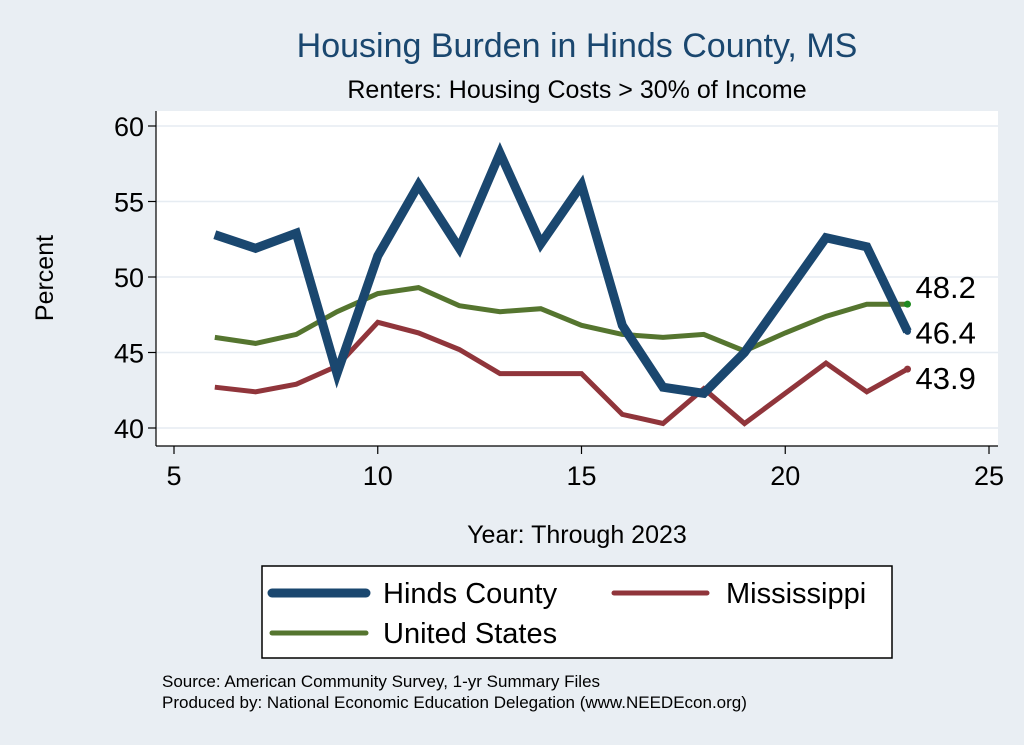 The width and height of the screenshot is (1024, 745). What do you see at coordinates (470, 594) in the screenshot?
I see `legend-label-hinds-county: Hinds County` at bounding box center [470, 594].